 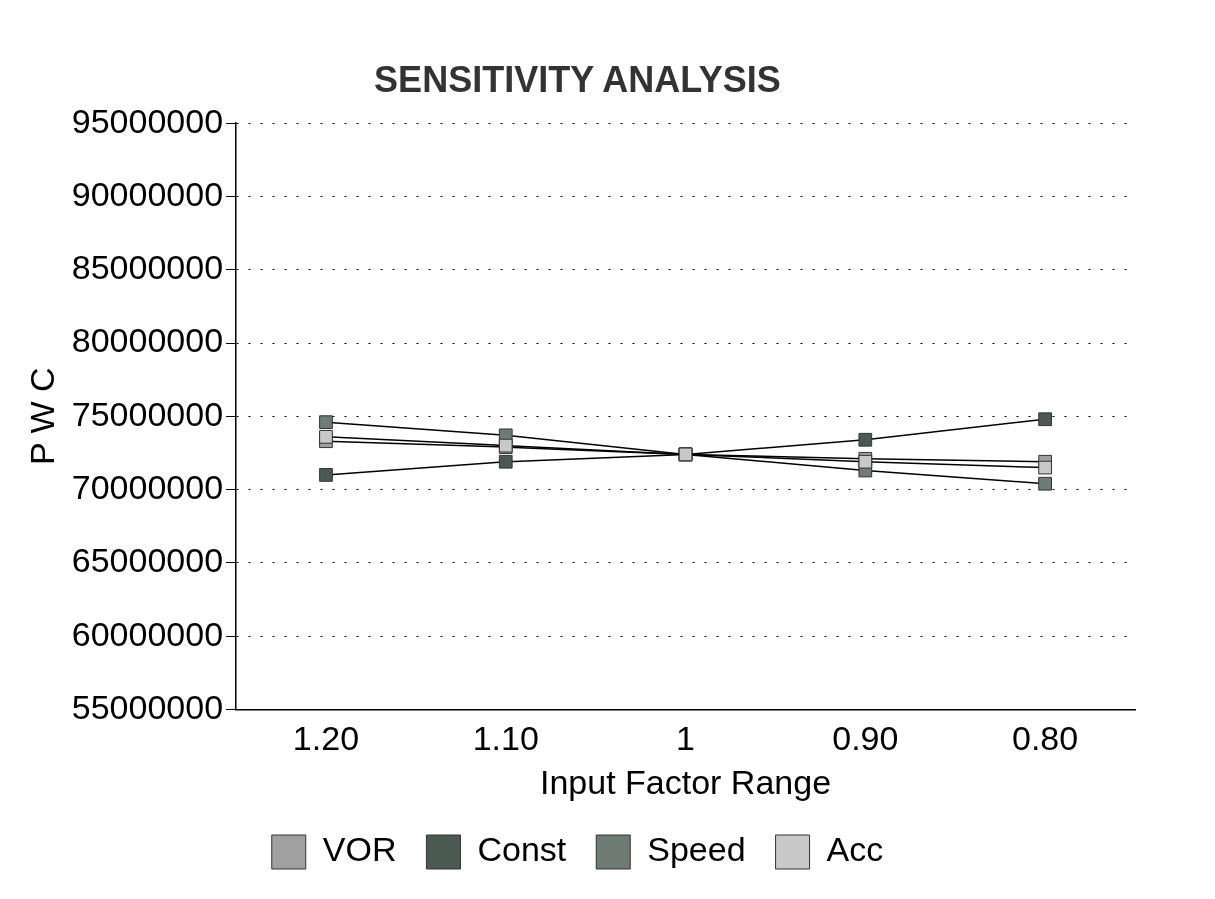 What do you see at coordinates (147, 340) in the screenshot?
I see `y-tick-label: 80000000` at bounding box center [147, 340].